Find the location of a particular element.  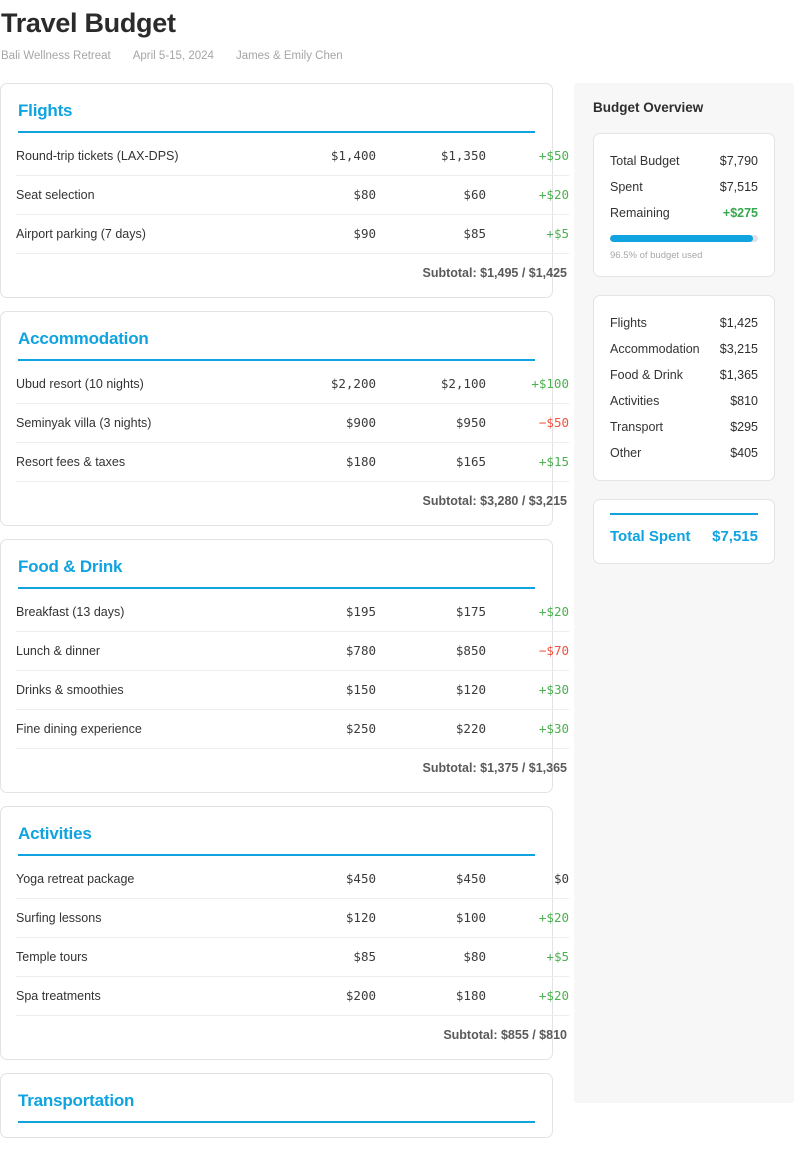

item-actual-amount: $85 is located at coordinates (431, 234).